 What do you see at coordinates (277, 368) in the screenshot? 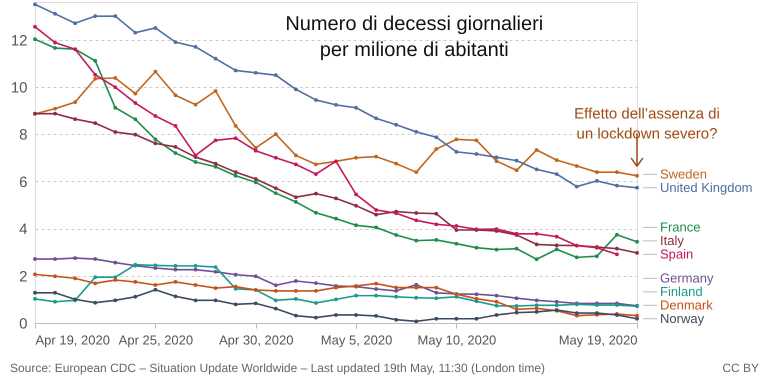
I see `source-note: Source: European CDC – Situation Update Worldwide – Last updated 19th May, 11:30 (London time)` at bounding box center [277, 368].